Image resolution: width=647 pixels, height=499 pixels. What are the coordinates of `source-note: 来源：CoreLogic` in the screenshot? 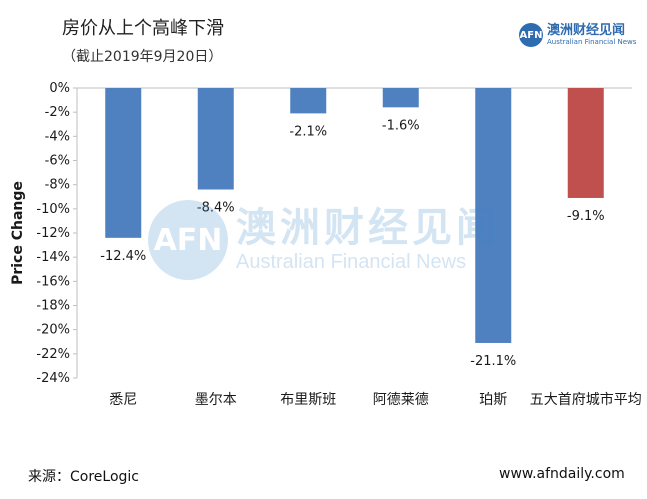 It's located at (83, 477).